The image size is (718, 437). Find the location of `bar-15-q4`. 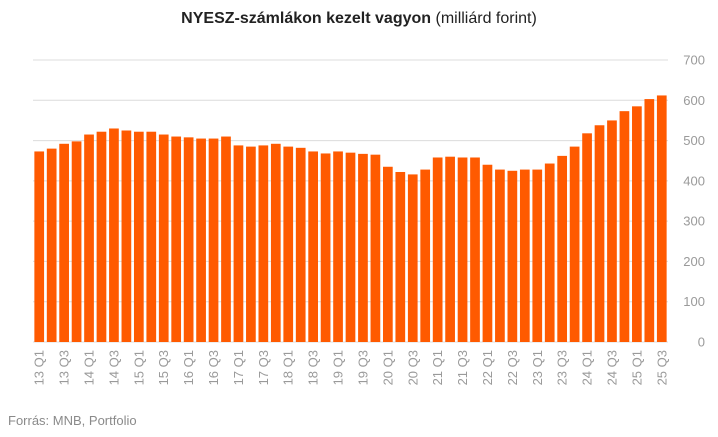

bar-15-q4 is located at coordinates (176, 239).